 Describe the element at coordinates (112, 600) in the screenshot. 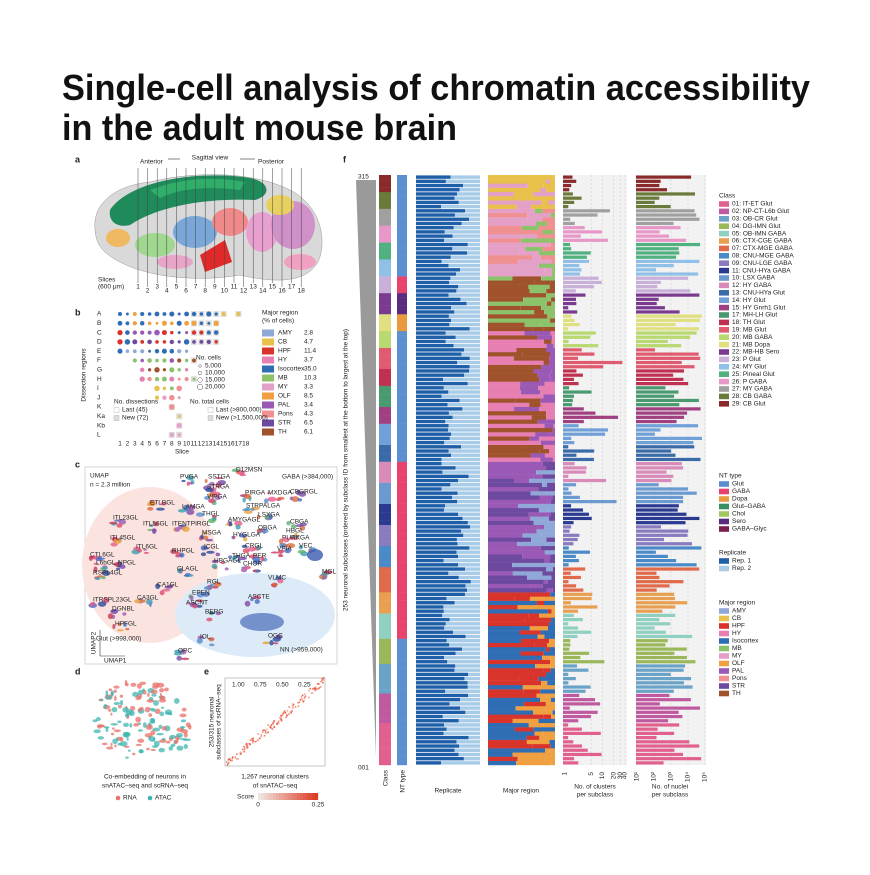

I see `cluster-label: ITRSPL23GL` at that location.